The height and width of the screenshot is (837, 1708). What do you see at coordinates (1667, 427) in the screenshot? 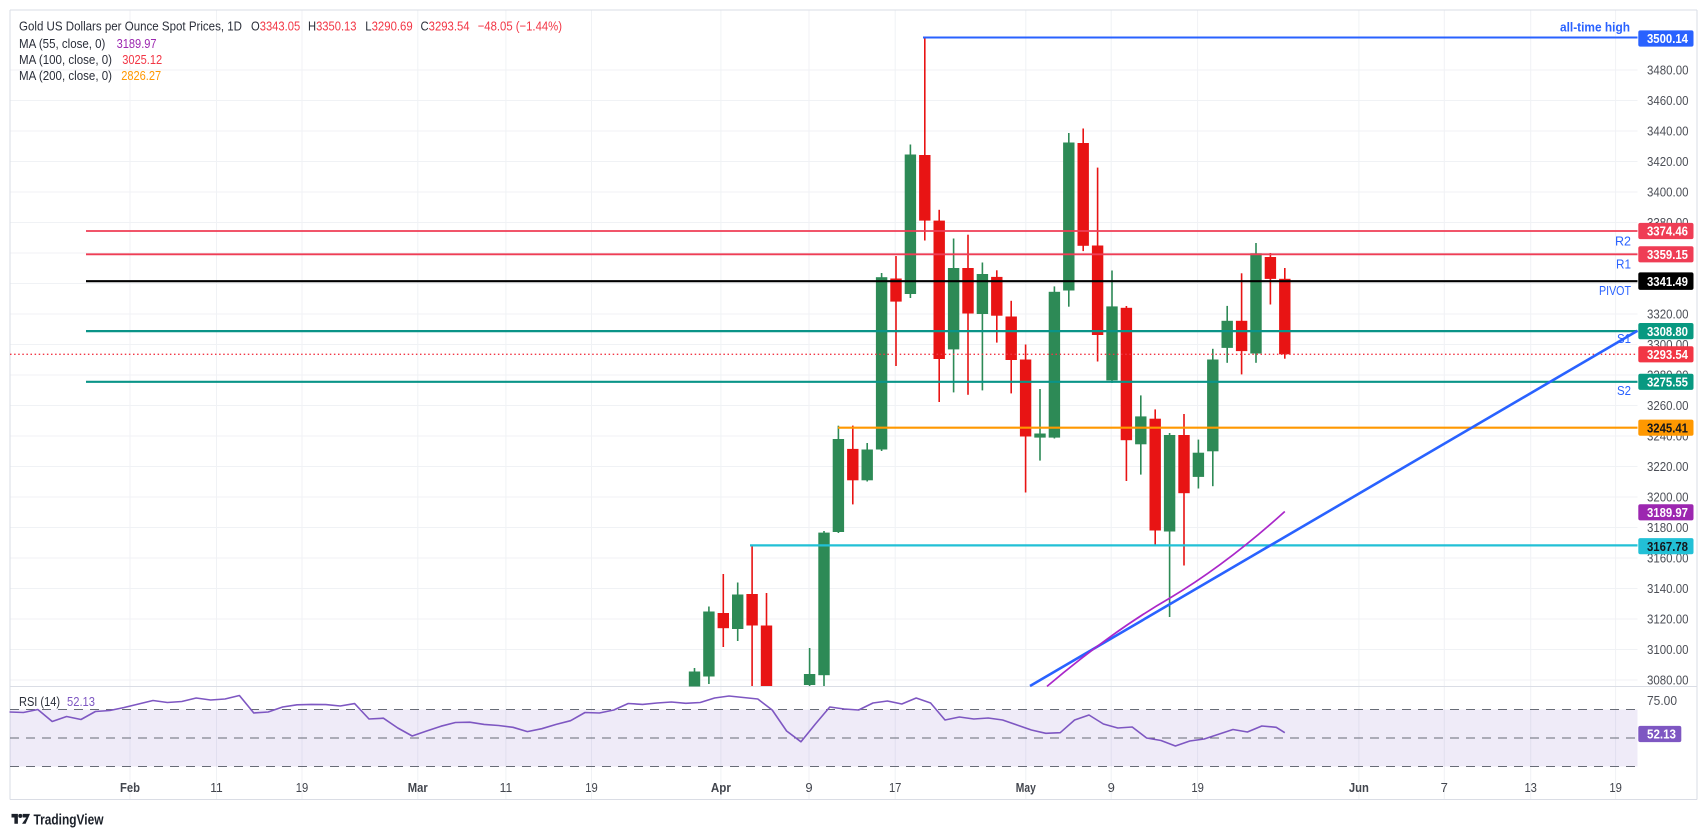
I see `svg-text: 3245.41` at bounding box center [1667, 427].